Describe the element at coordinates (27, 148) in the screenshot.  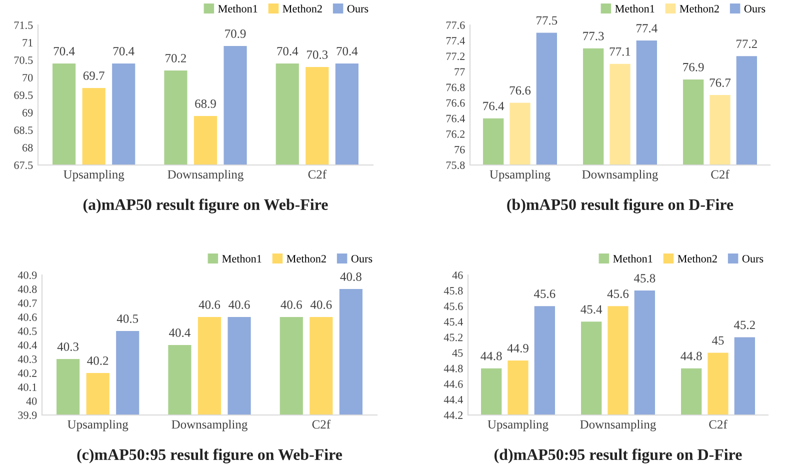
I see `y-tick-label: 68` at that location.